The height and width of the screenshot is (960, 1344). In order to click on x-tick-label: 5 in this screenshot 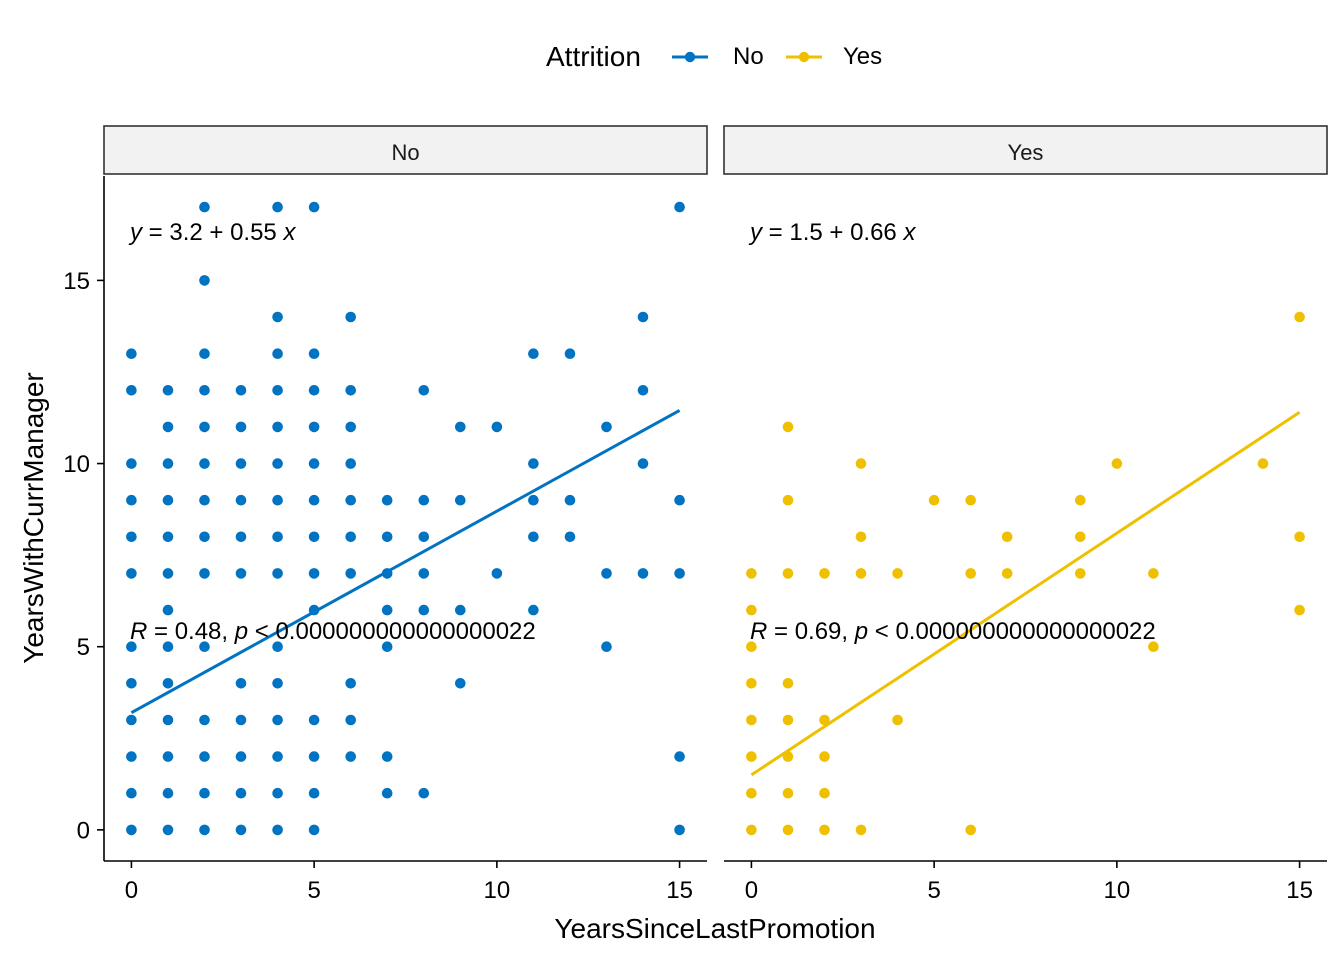, I will do `click(313, 890)`.